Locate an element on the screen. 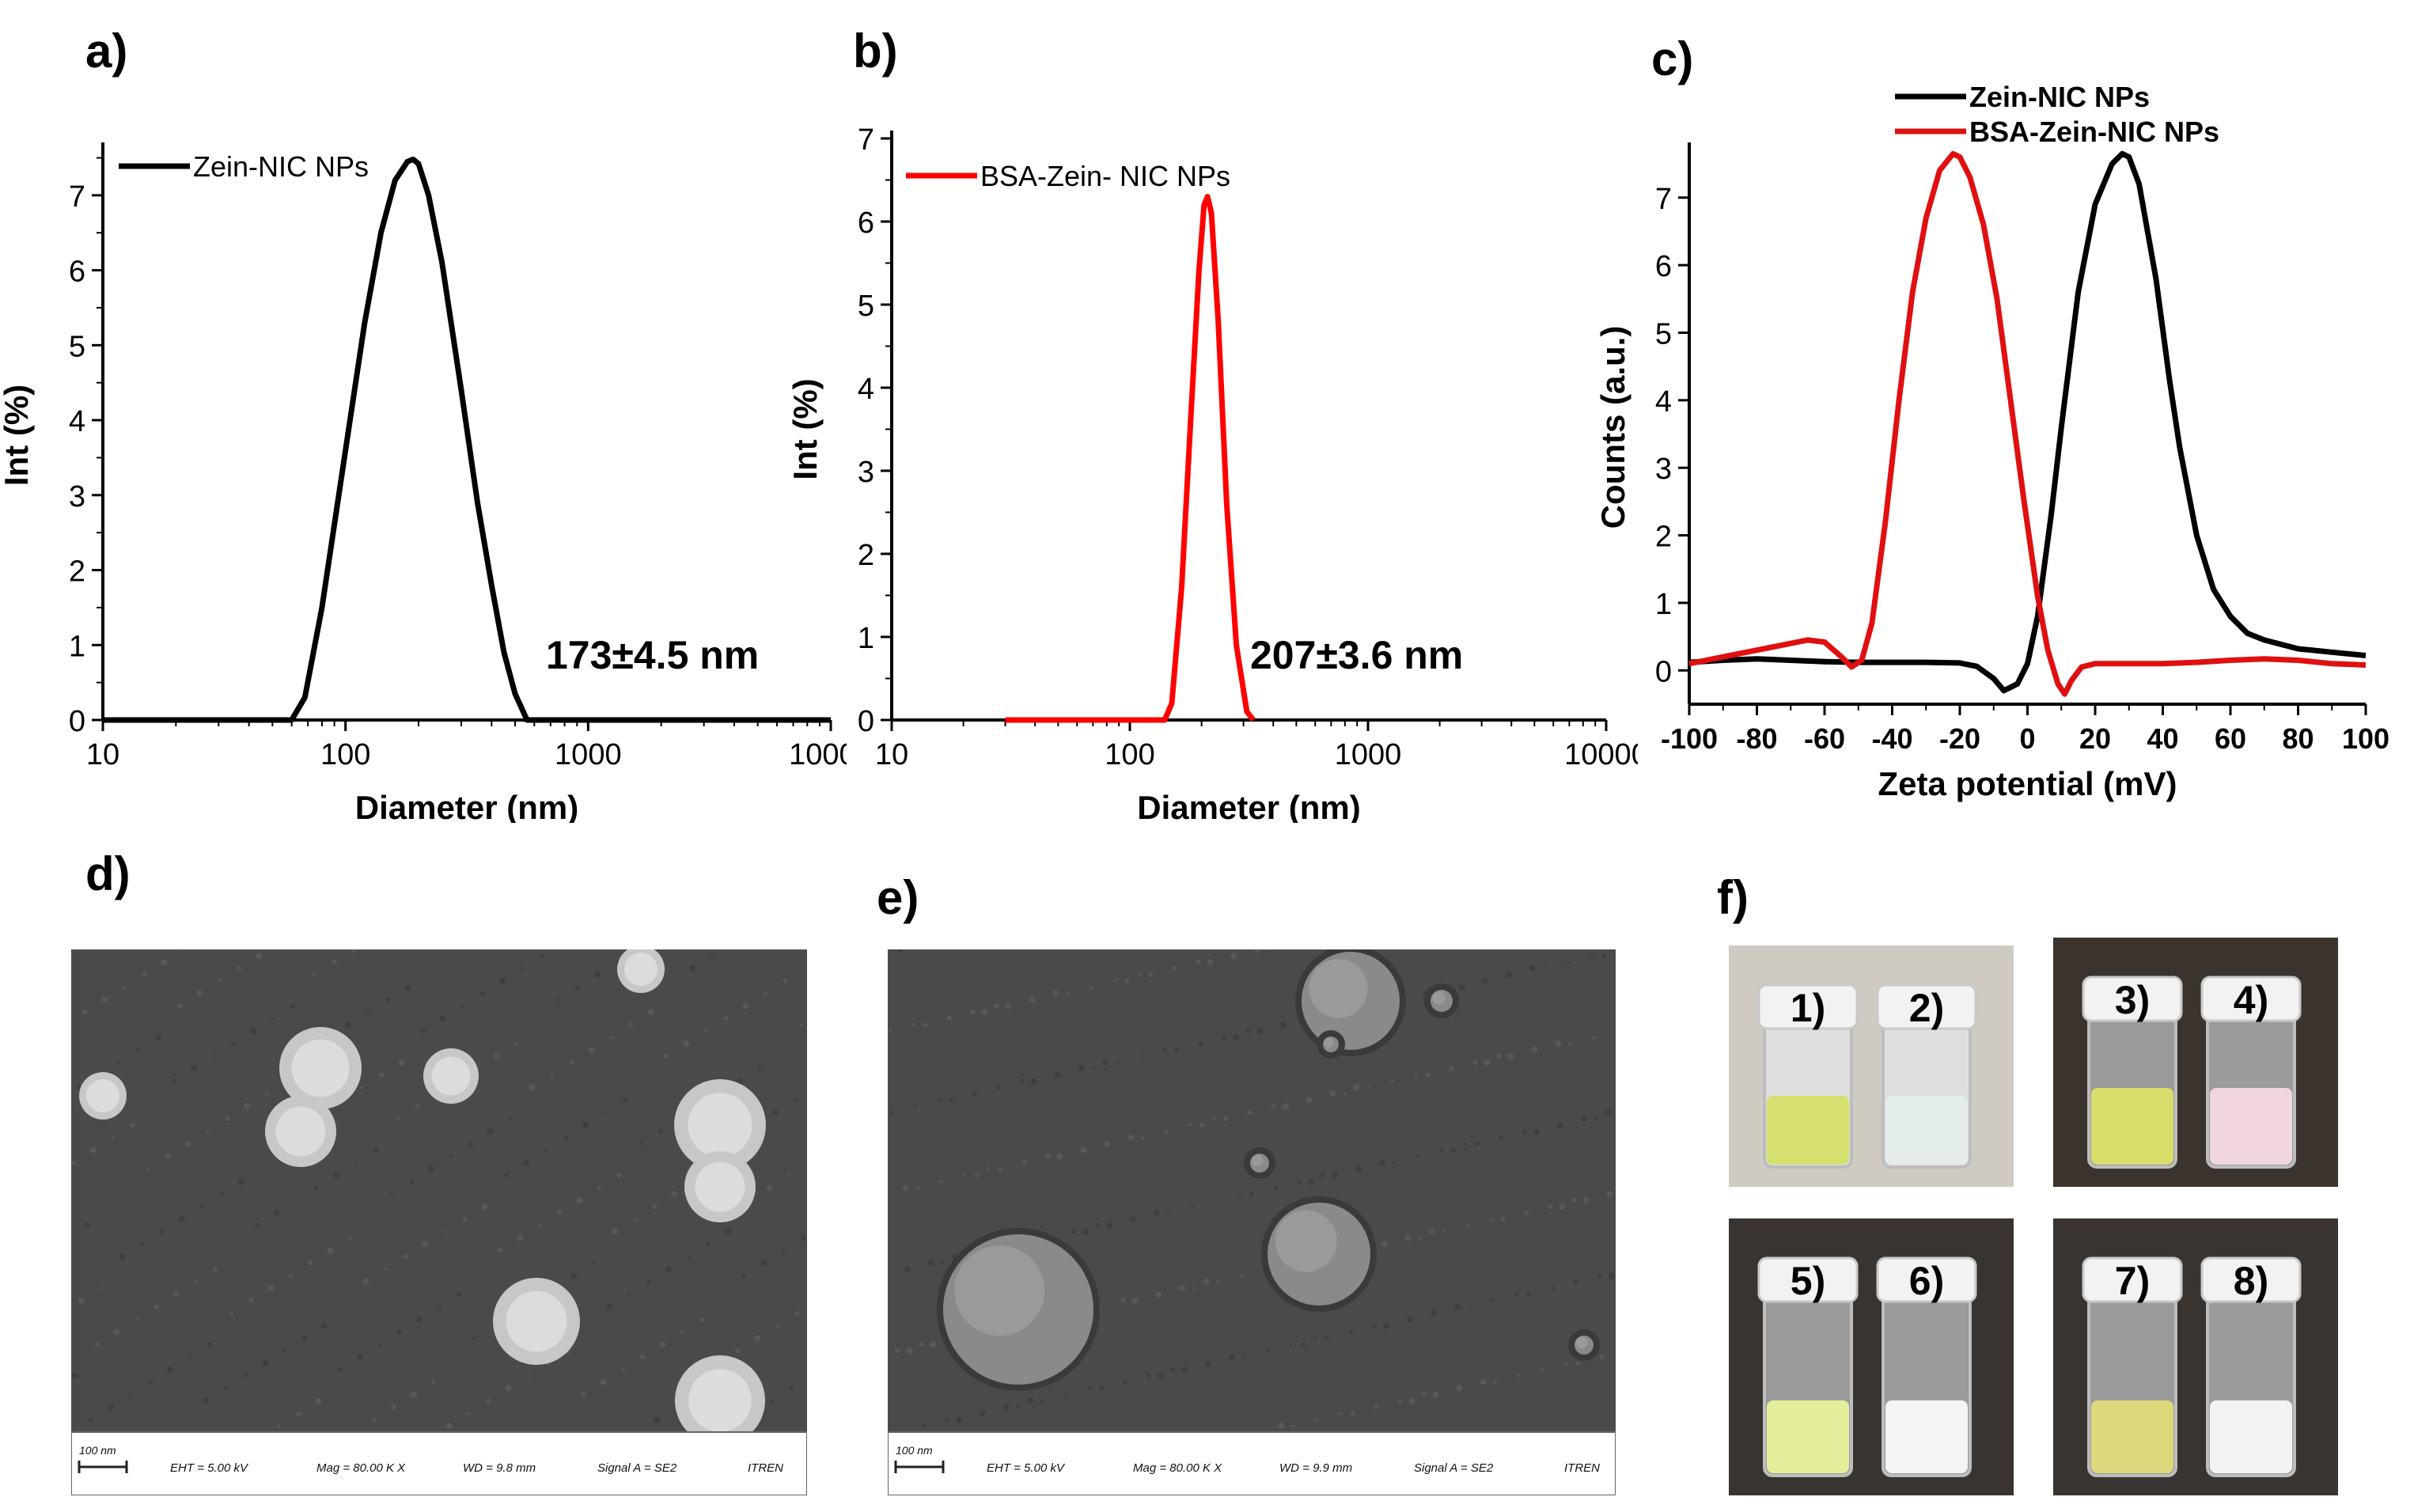  sem-signal: Signal A = SE2 is located at coordinates (637, 1468).